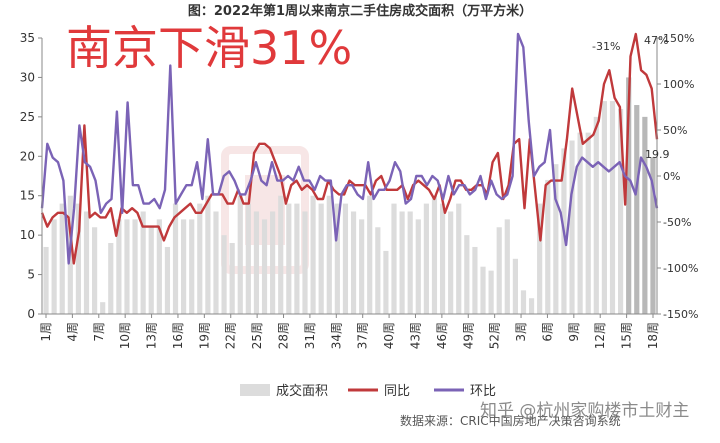  What do you see at coordinates (627, 335) in the screenshot?
I see `x-tick-label: 15周` at bounding box center [627, 335].